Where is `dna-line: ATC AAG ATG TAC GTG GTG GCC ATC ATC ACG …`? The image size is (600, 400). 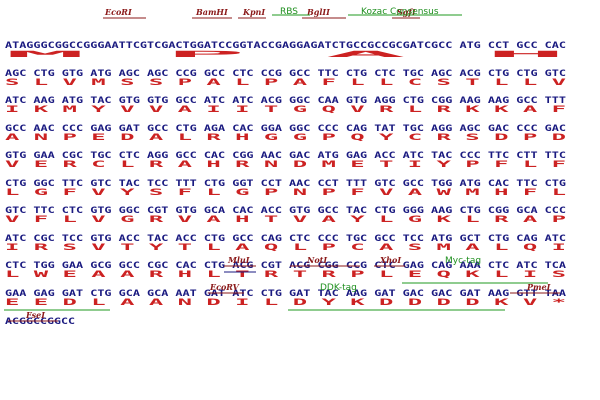 dna-line: ATC AAG ATG TAC GTG GTG GCC ATC ATC ACG … is located at coordinates (285, 101).